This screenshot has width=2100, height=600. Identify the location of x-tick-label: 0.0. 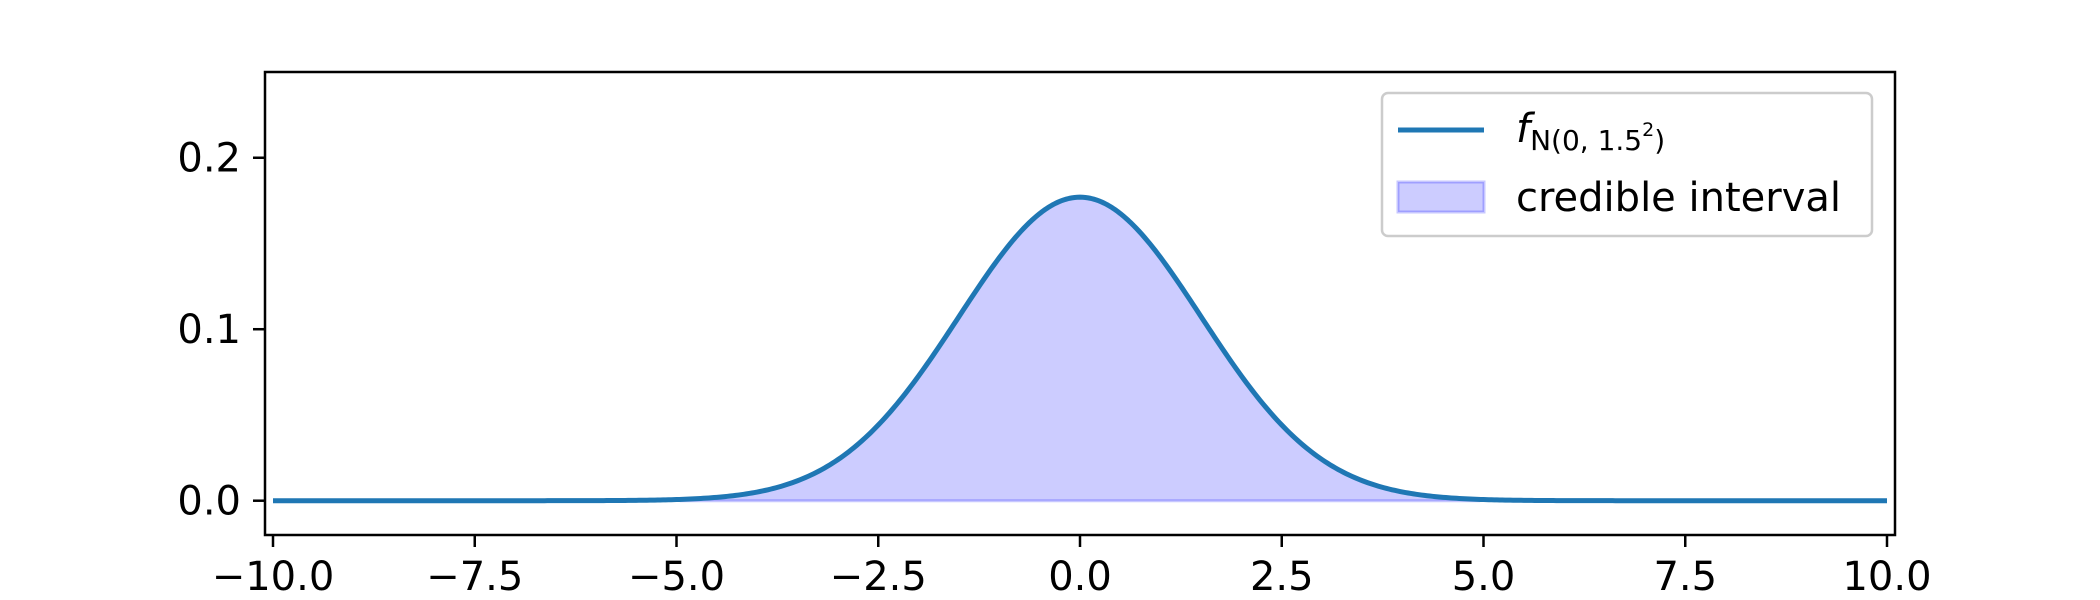
(1080, 577).